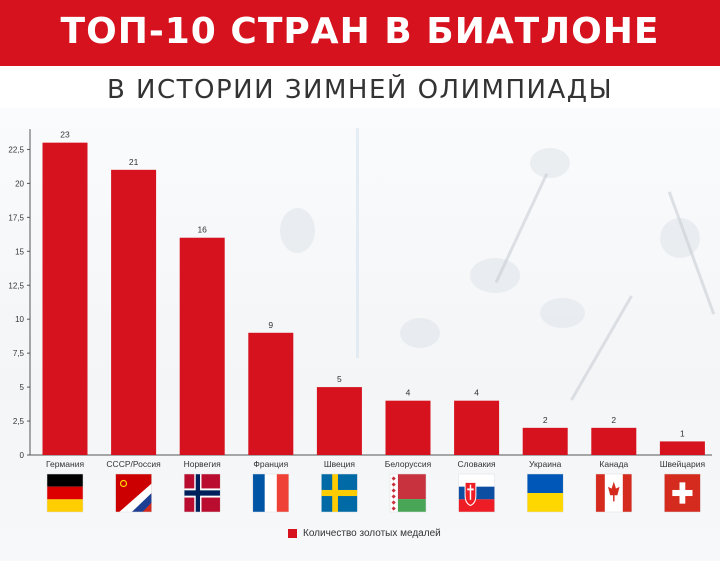  I want to click on legend: Количество золотых медалей, so click(364, 533).